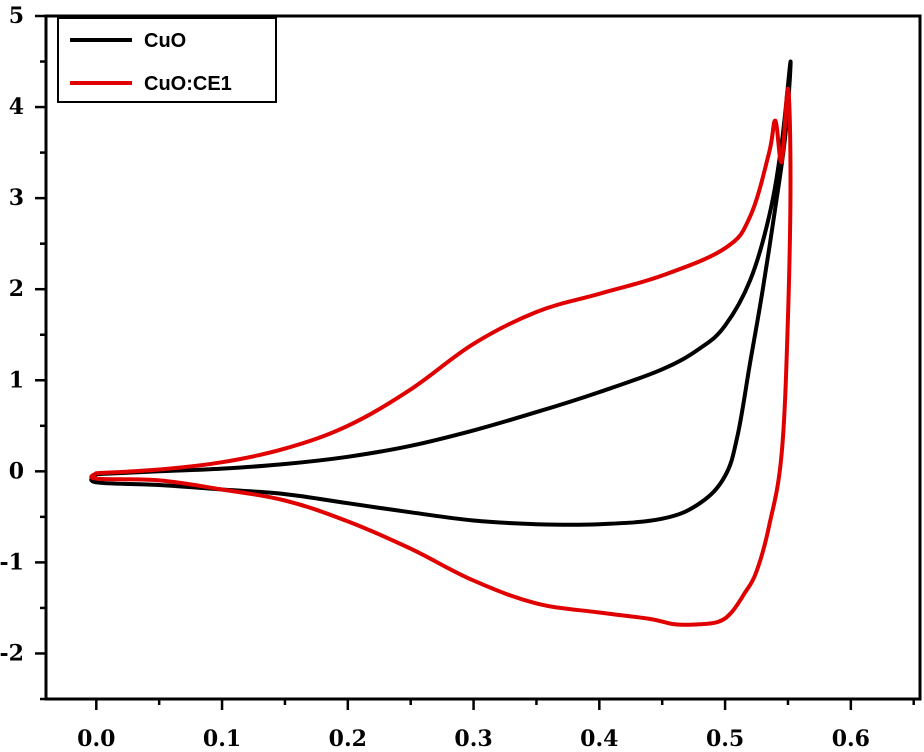  I want to click on x-tick-label: 0.4, so click(599, 739).